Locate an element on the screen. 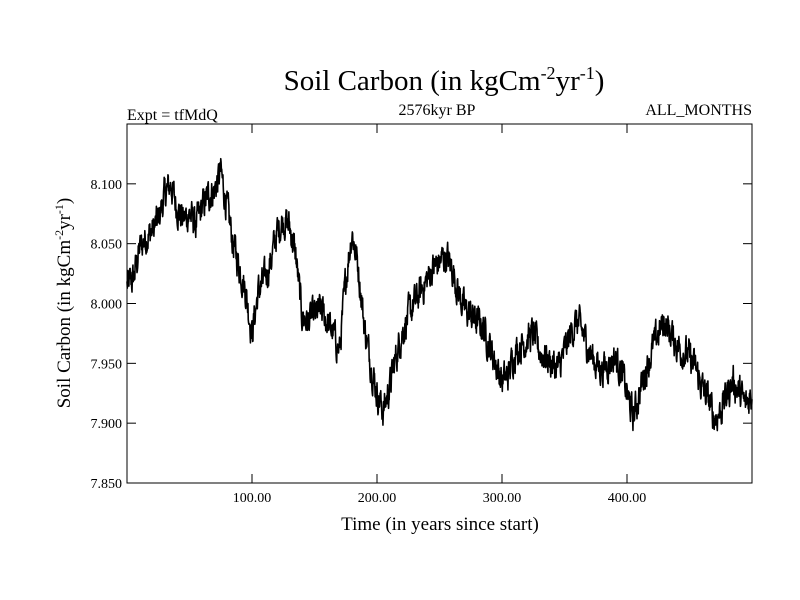  y-tick-label: 8.050 is located at coordinates (107, 245).